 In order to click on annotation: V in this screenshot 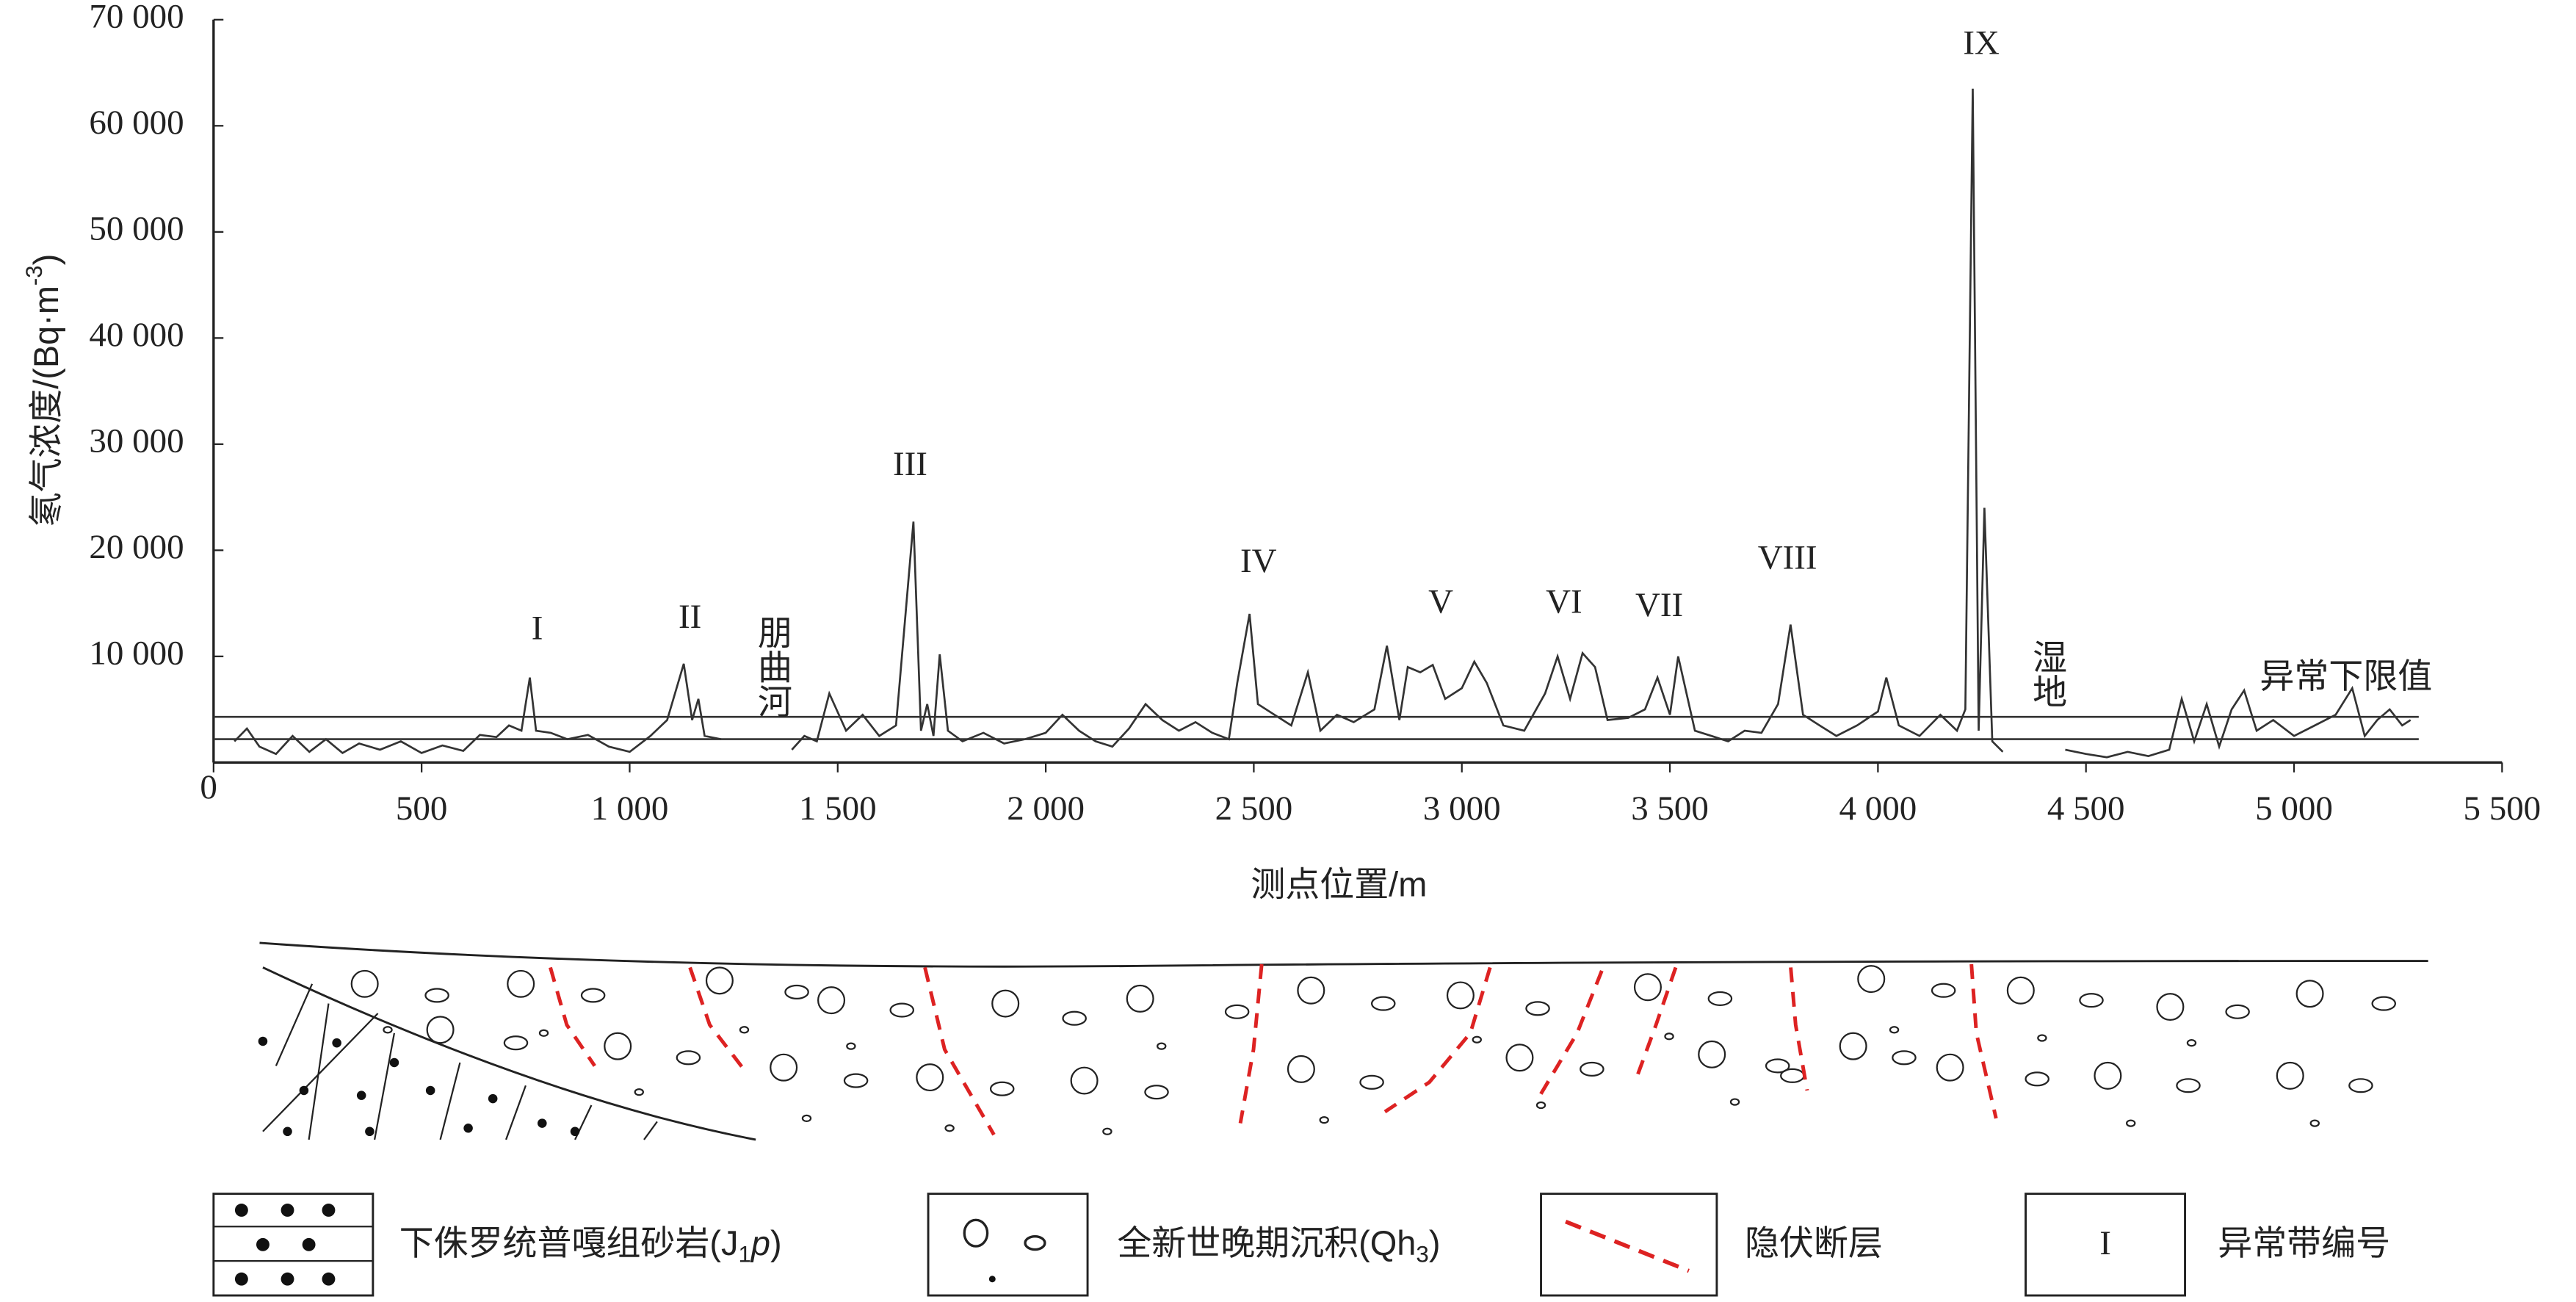, I will do `click(1440, 602)`.